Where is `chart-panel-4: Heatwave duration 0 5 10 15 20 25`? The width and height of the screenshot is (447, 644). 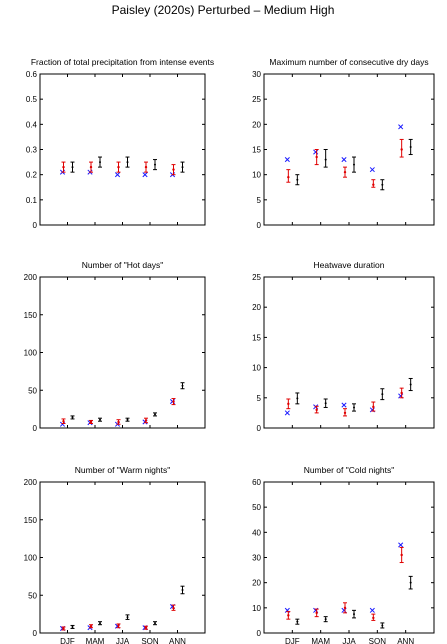 chart-panel-4: Heatwave duration 0 5 10 15 20 25 is located at coordinates (343, 346).